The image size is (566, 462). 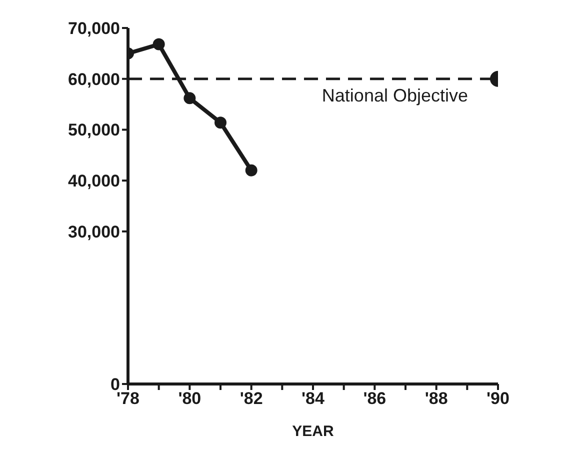 What do you see at coordinates (313, 431) in the screenshot?
I see `x-axis-title: YEAR` at bounding box center [313, 431].